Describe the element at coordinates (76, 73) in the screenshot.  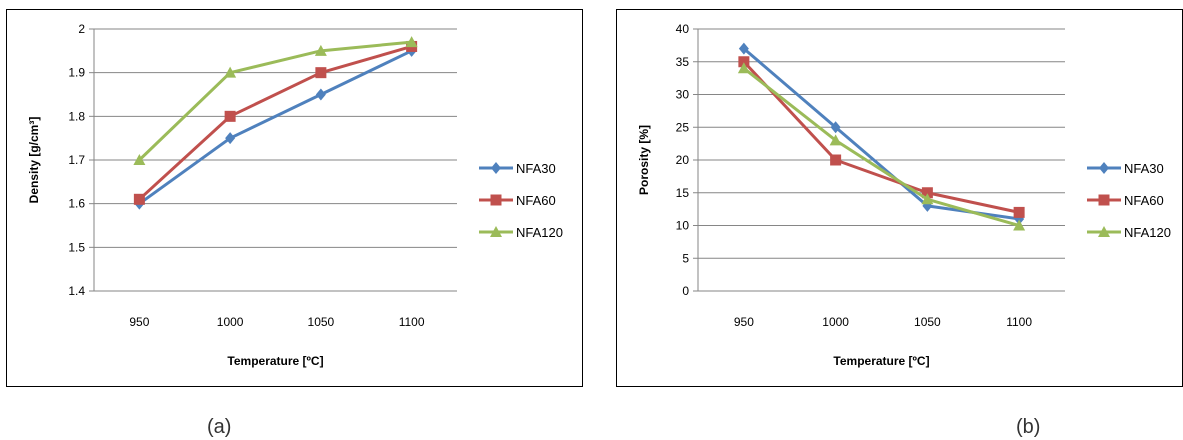
I see `chart-a-ytick-label: 1.9` at that location.